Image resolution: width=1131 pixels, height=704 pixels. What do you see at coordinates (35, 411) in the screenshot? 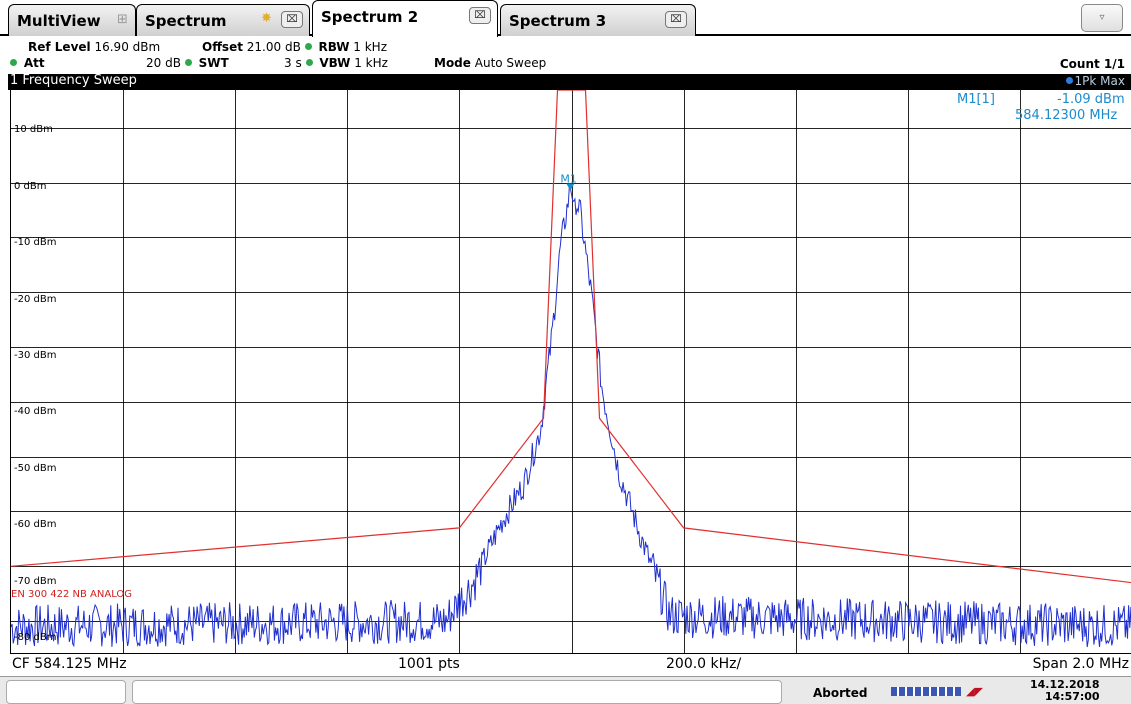
I see `y-tick-label: -40 dBm` at bounding box center [35, 411].